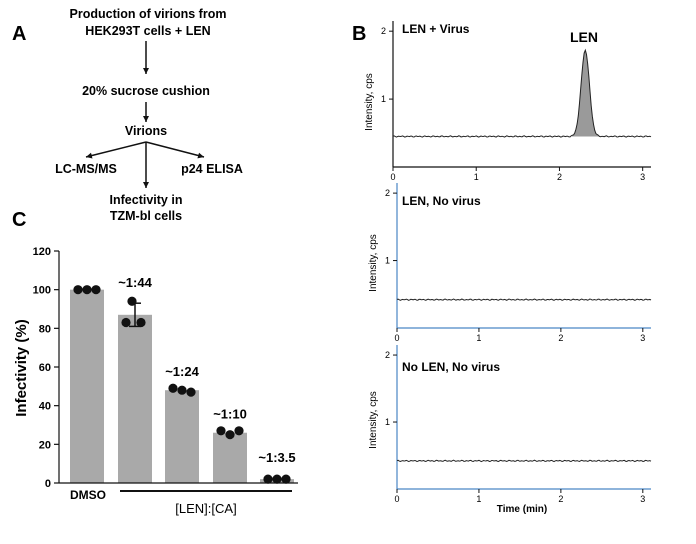 The image size is (696, 544). What do you see at coordinates (182, 371) in the screenshot?
I see `c-ratio-label: ~1:24` at bounding box center [182, 371].